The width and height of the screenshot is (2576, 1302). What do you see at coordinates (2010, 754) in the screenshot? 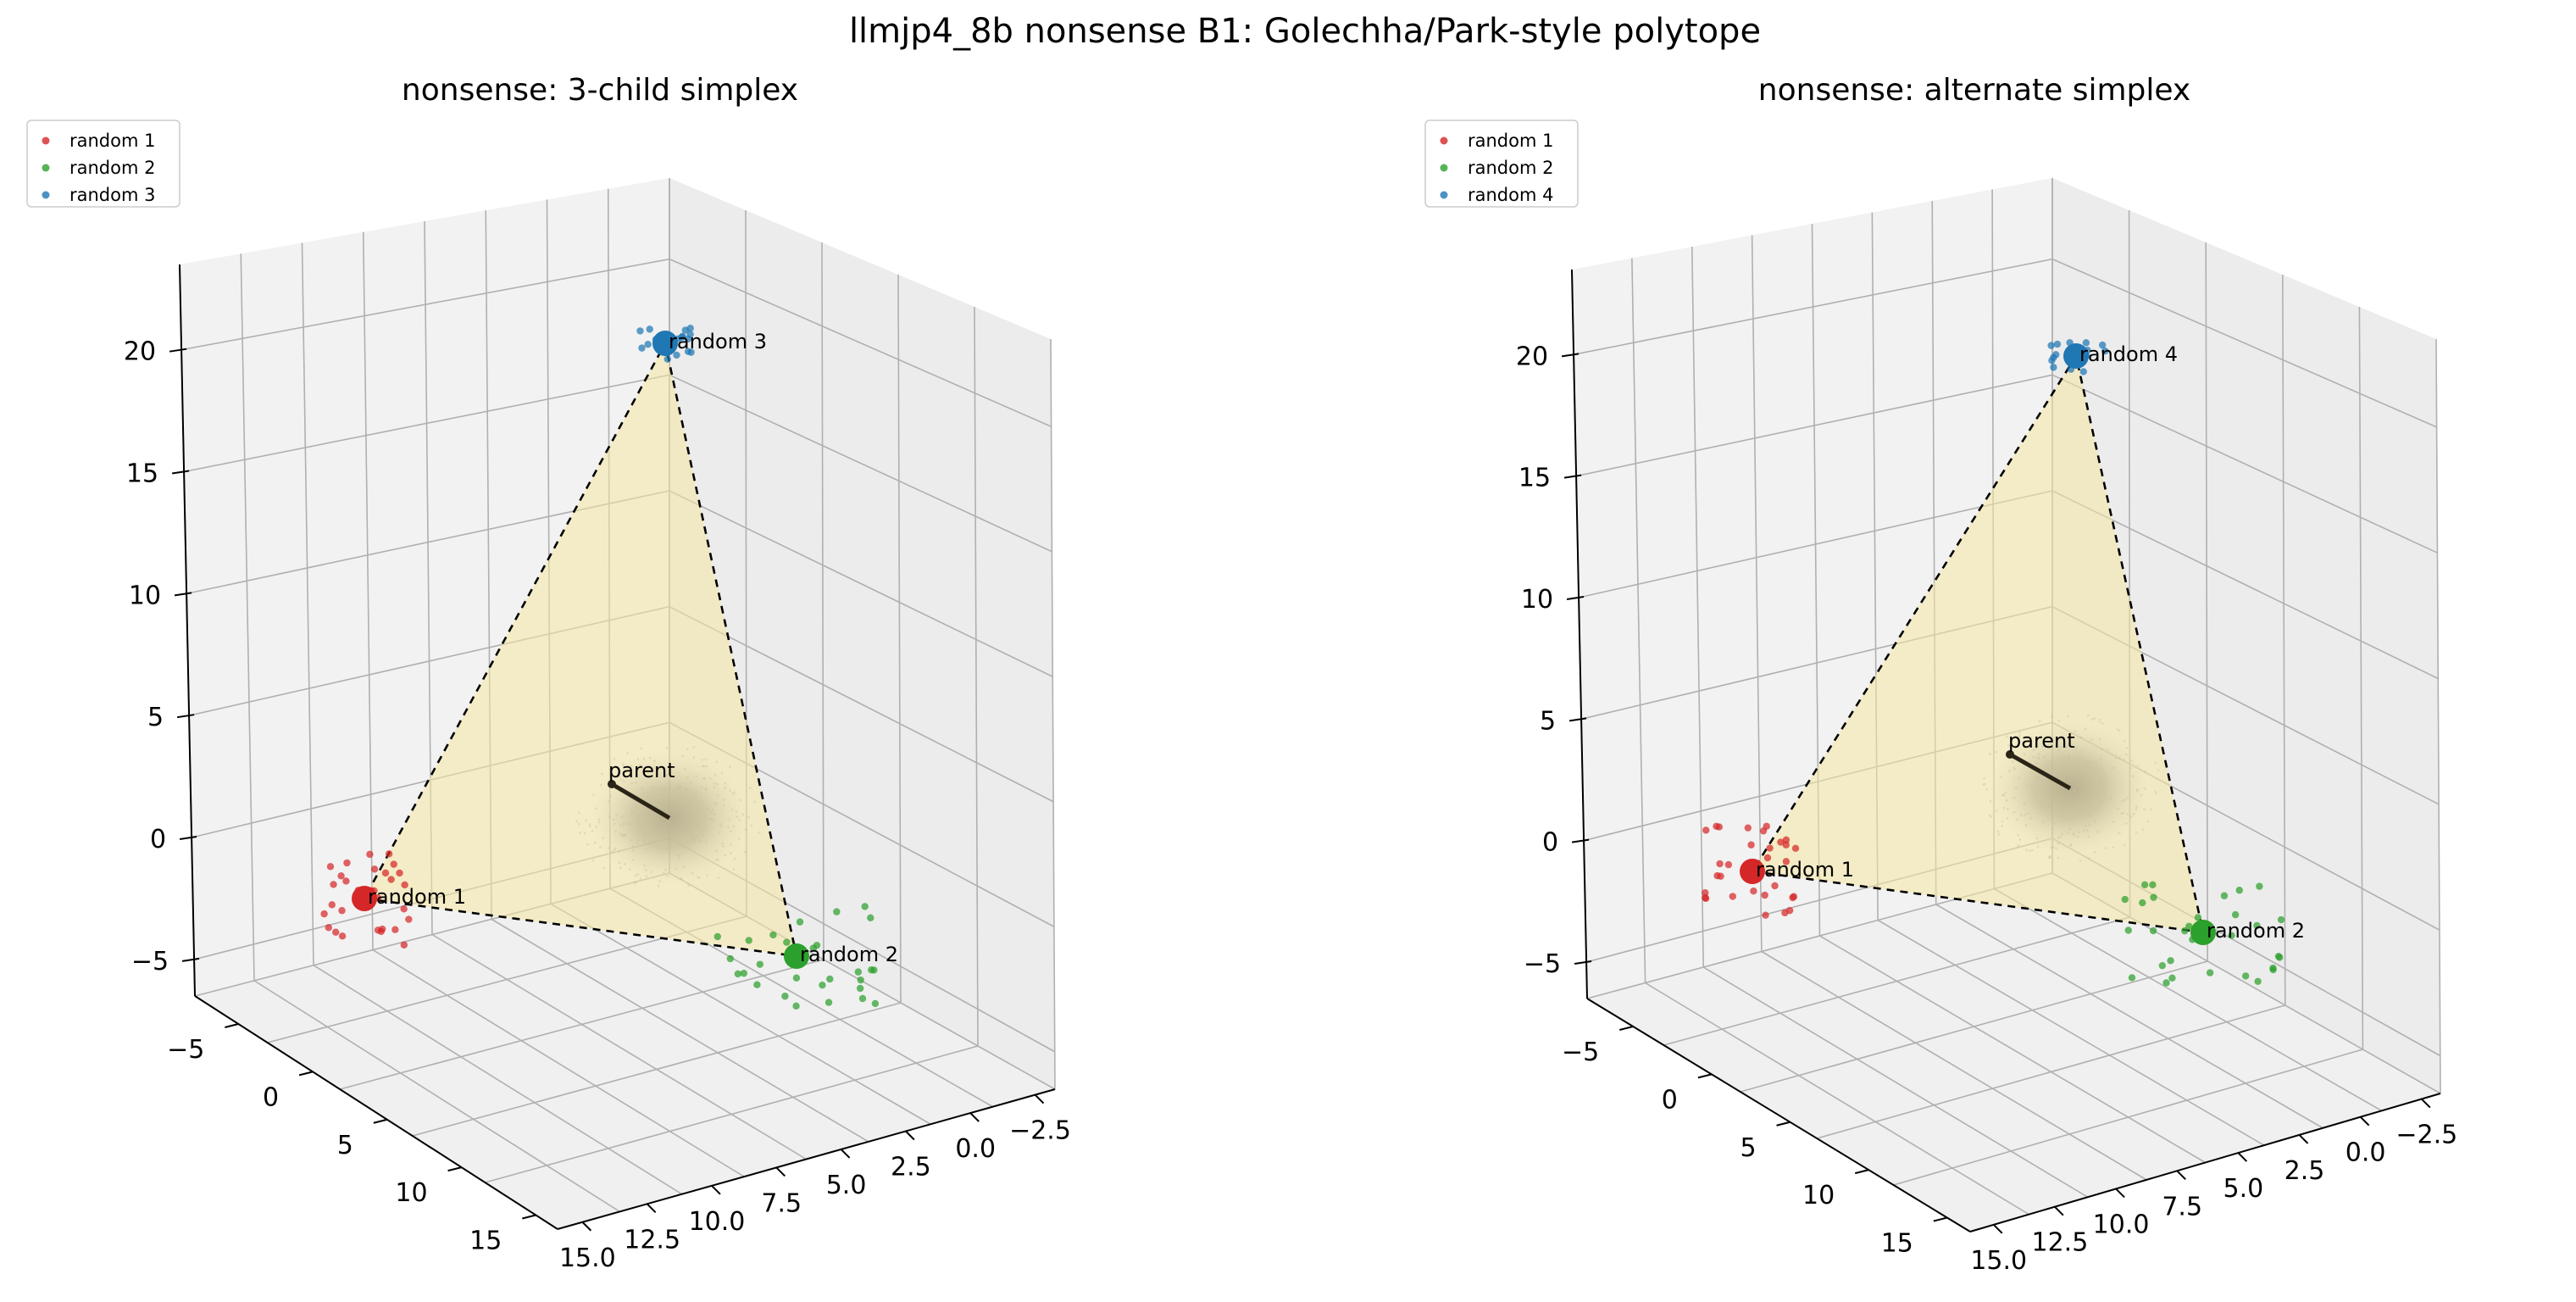
I see `parent-marker` at bounding box center [2010, 754].